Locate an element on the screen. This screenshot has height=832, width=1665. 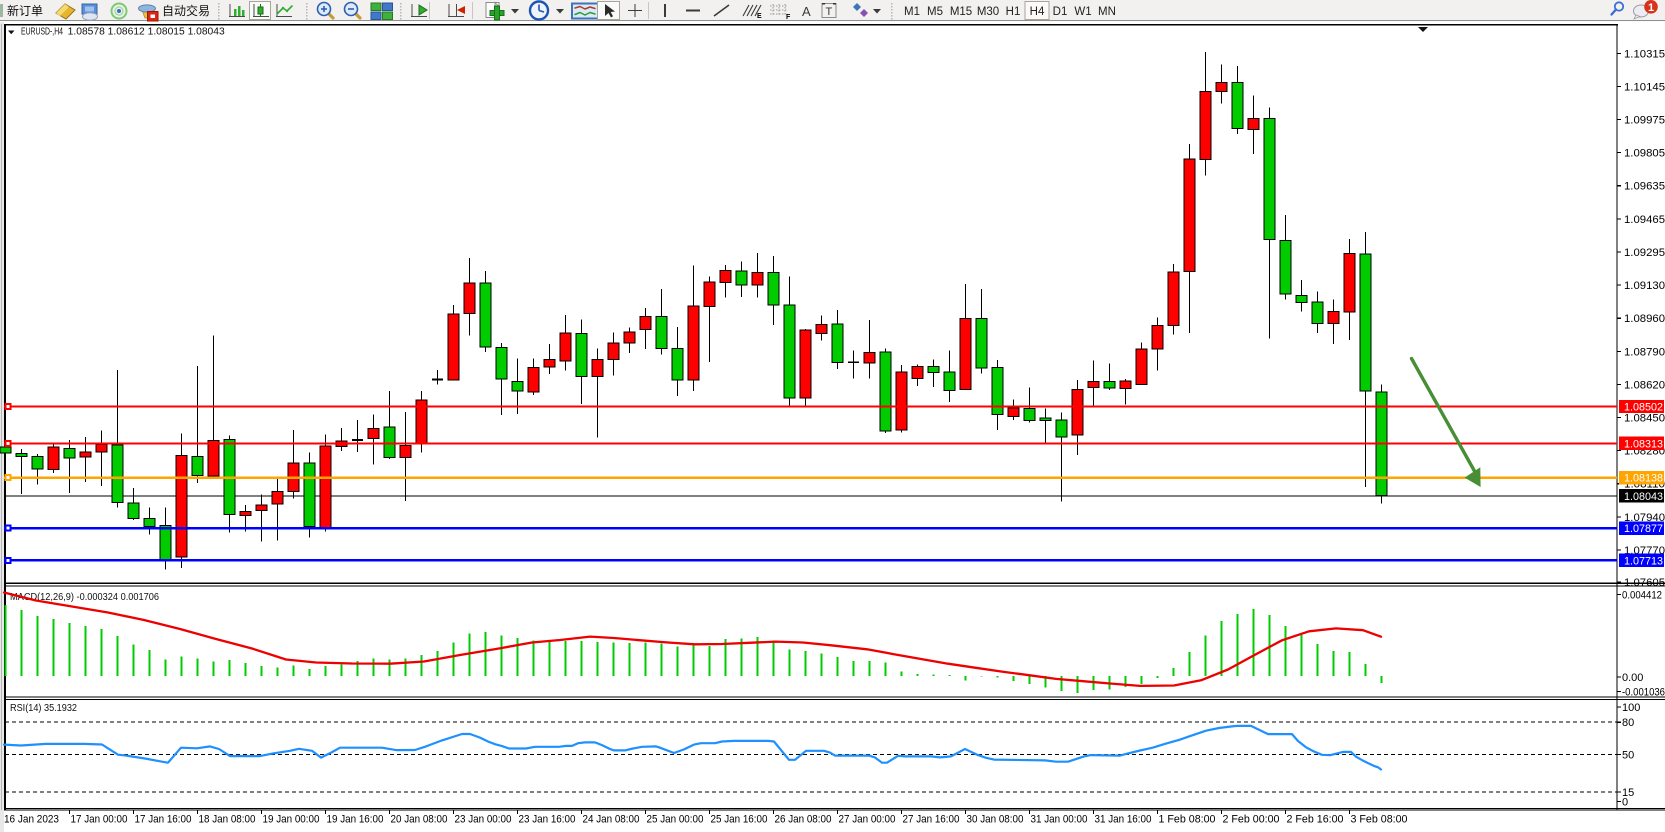
svg-text: EURUSD-,H4 is located at coordinates (42, 32).